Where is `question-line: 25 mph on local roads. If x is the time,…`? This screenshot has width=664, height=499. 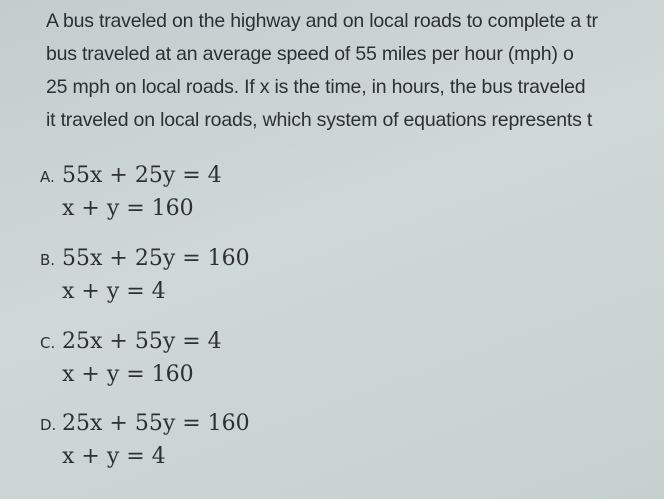
question-line: 25 mph on local roads. If x is the time,… is located at coordinates (316, 87).